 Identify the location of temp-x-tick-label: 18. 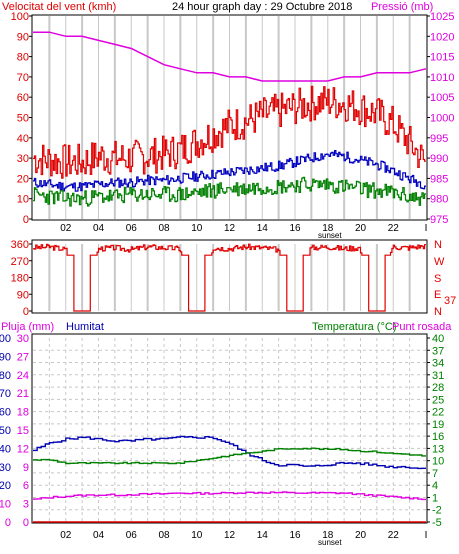
(328, 535).